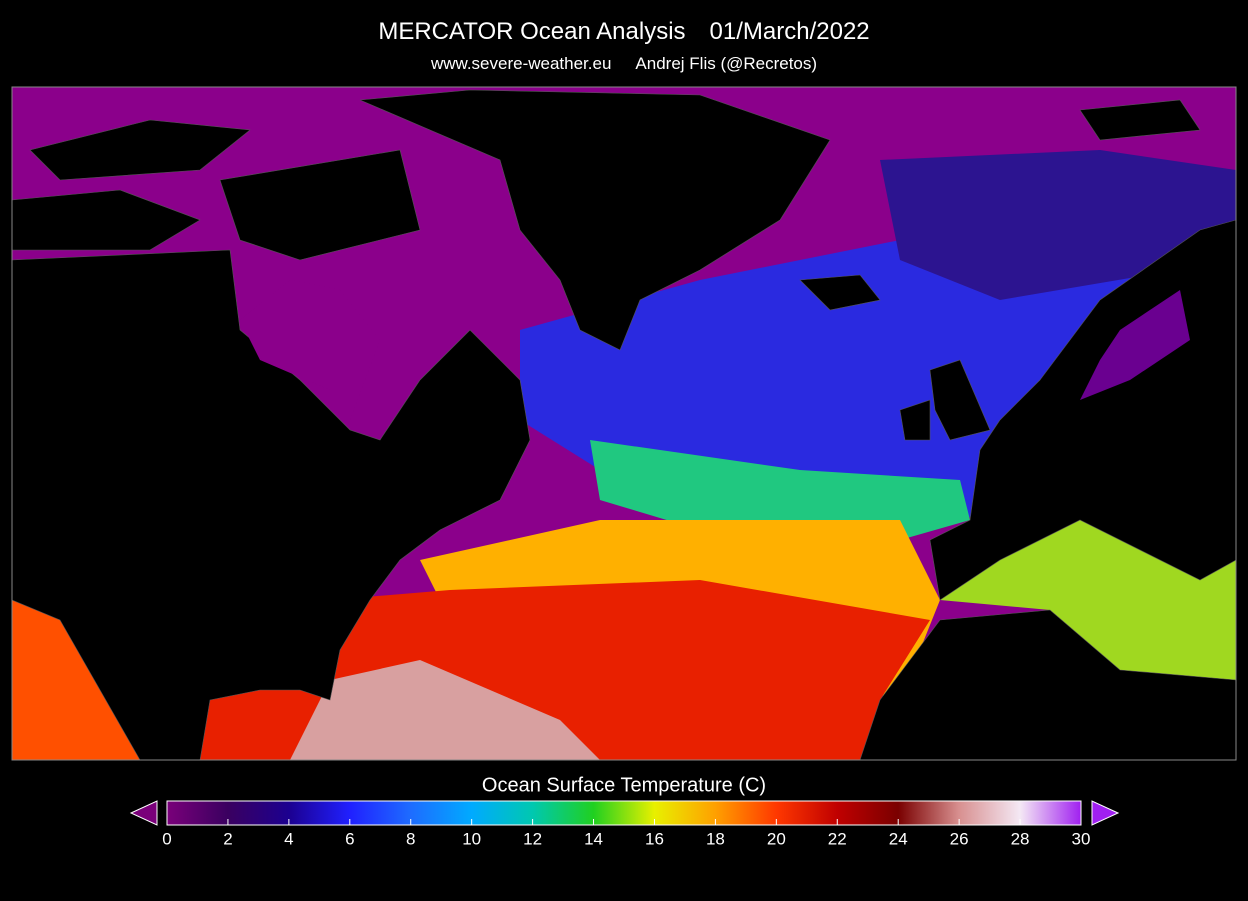  I want to click on website: www.severe-weather.eu, so click(520, 63).